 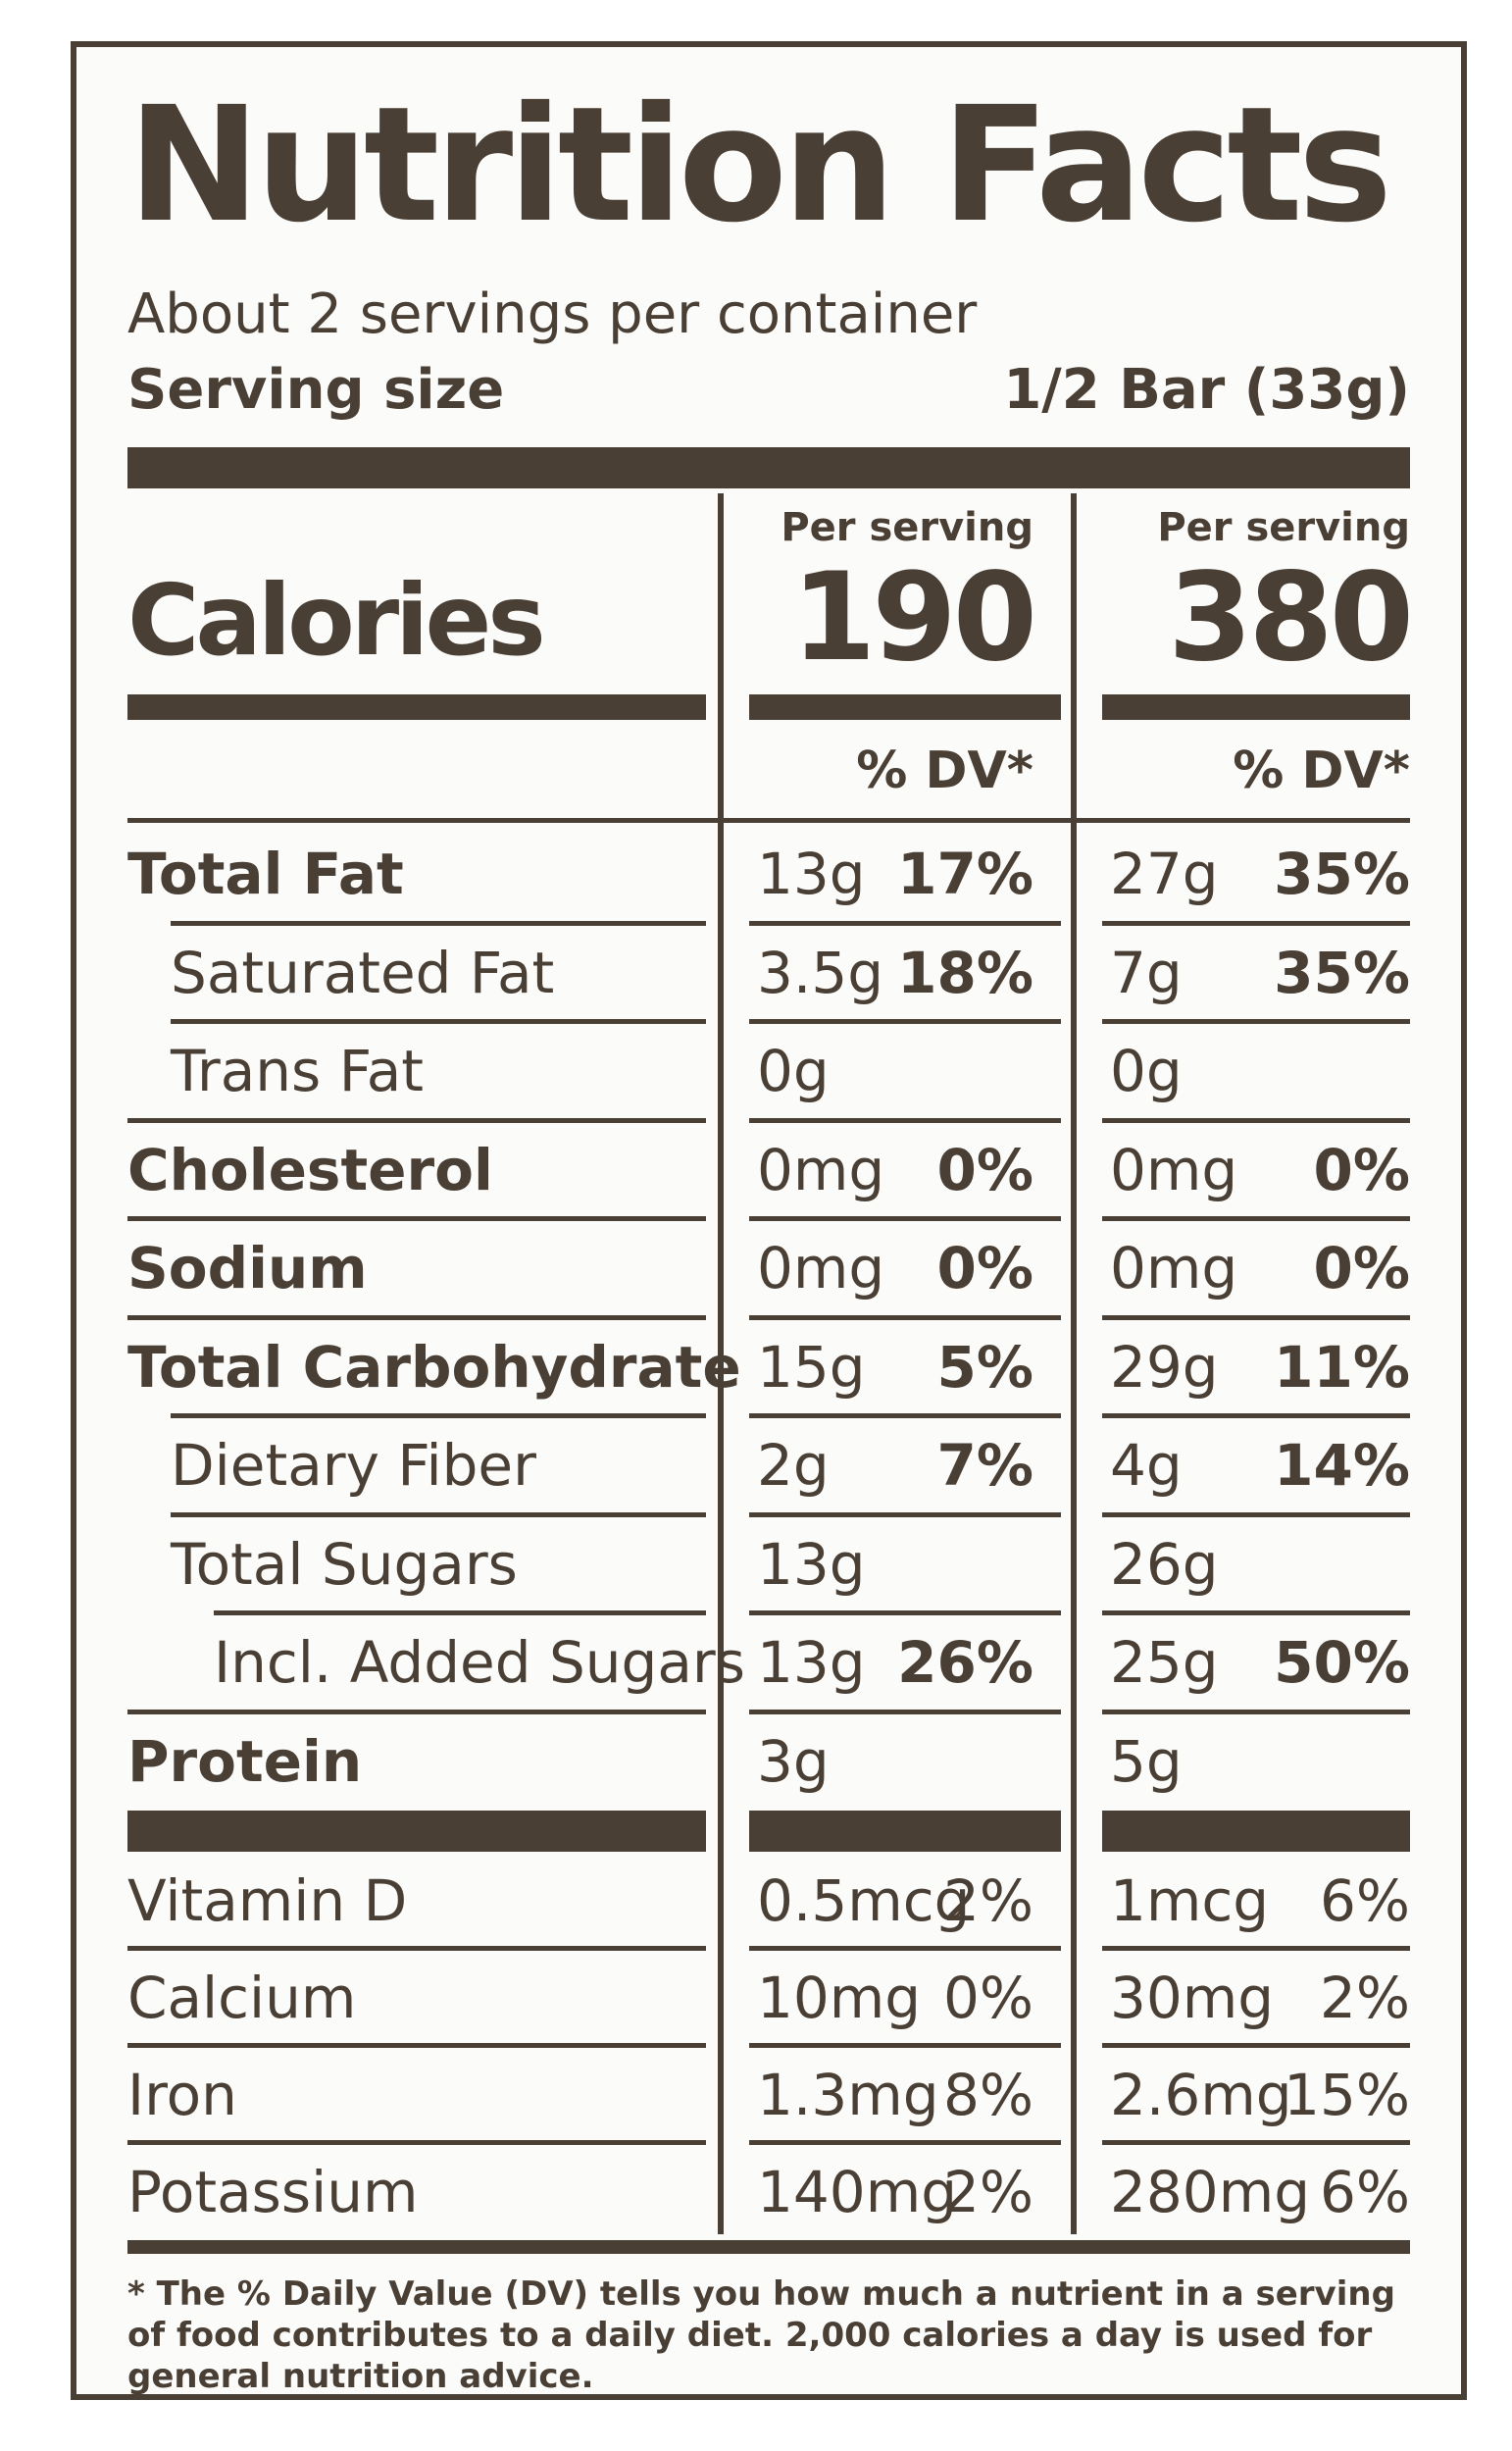 What do you see at coordinates (793, 1761) in the screenshot?
I see `col1-amount: 3g` at bounding box center [793, 1761].